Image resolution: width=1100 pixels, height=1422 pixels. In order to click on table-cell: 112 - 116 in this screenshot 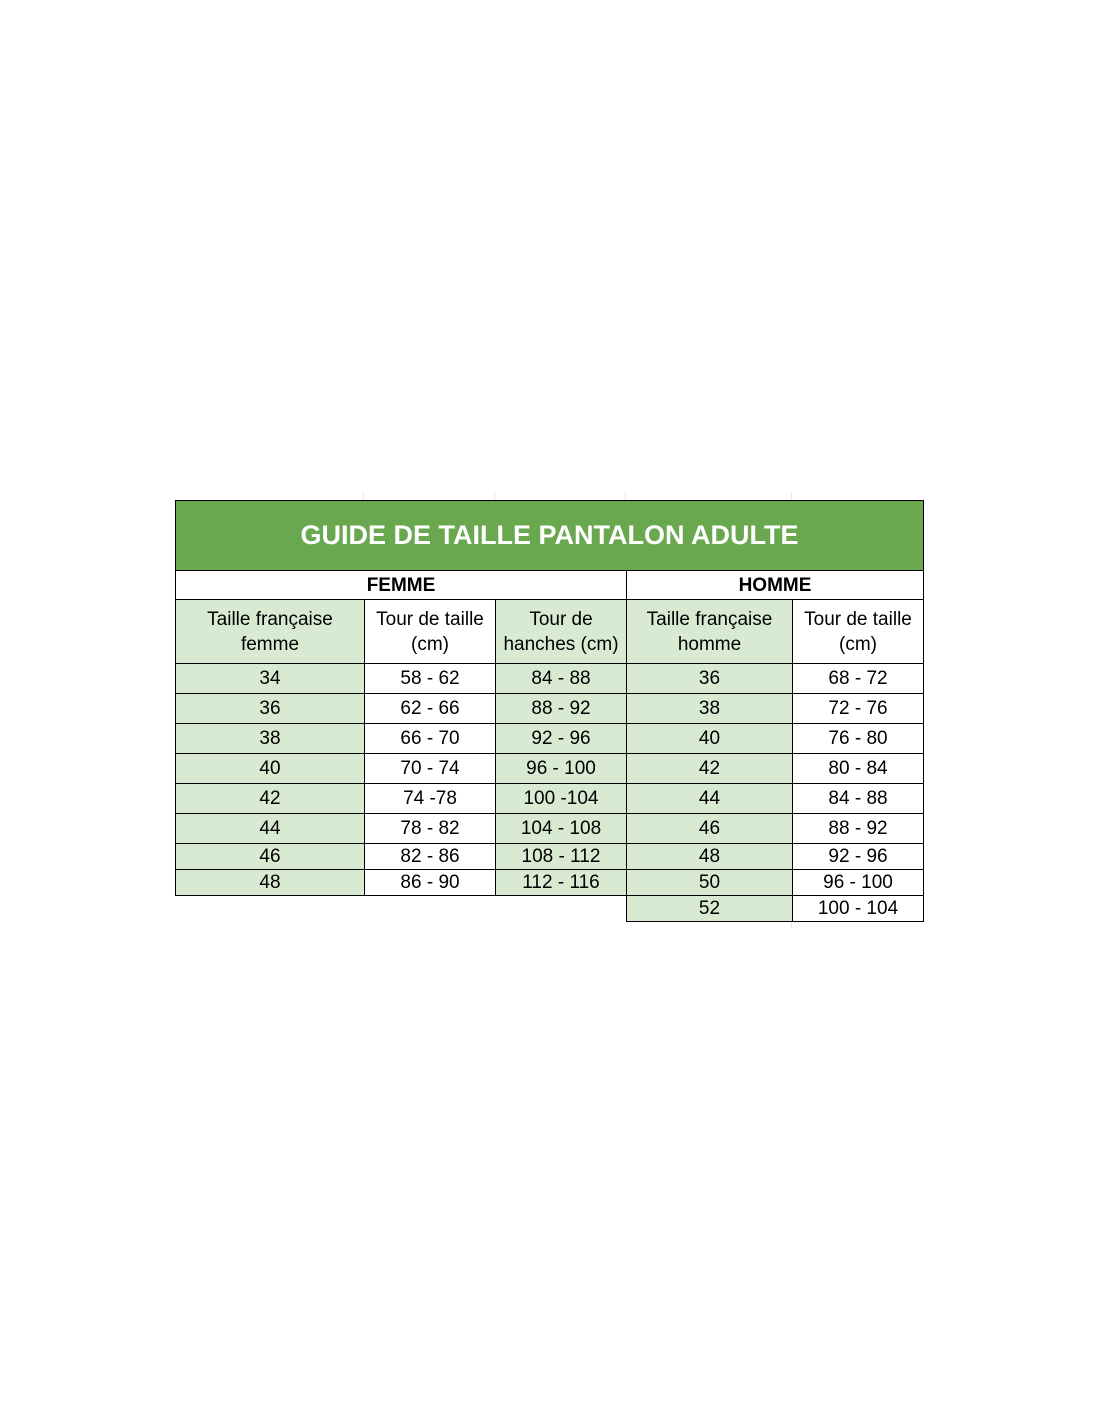, I will do `click(561, 882)`.